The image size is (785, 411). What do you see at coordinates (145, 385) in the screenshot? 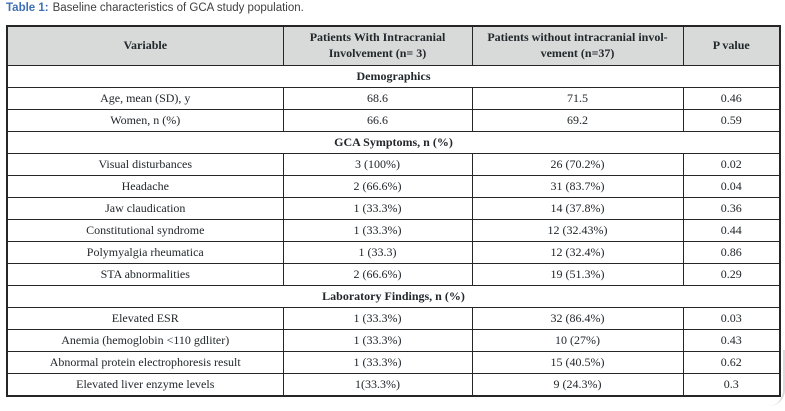
I see `cell-variable: Elevated liver enzyme levels` at bounding box center [145, 385].